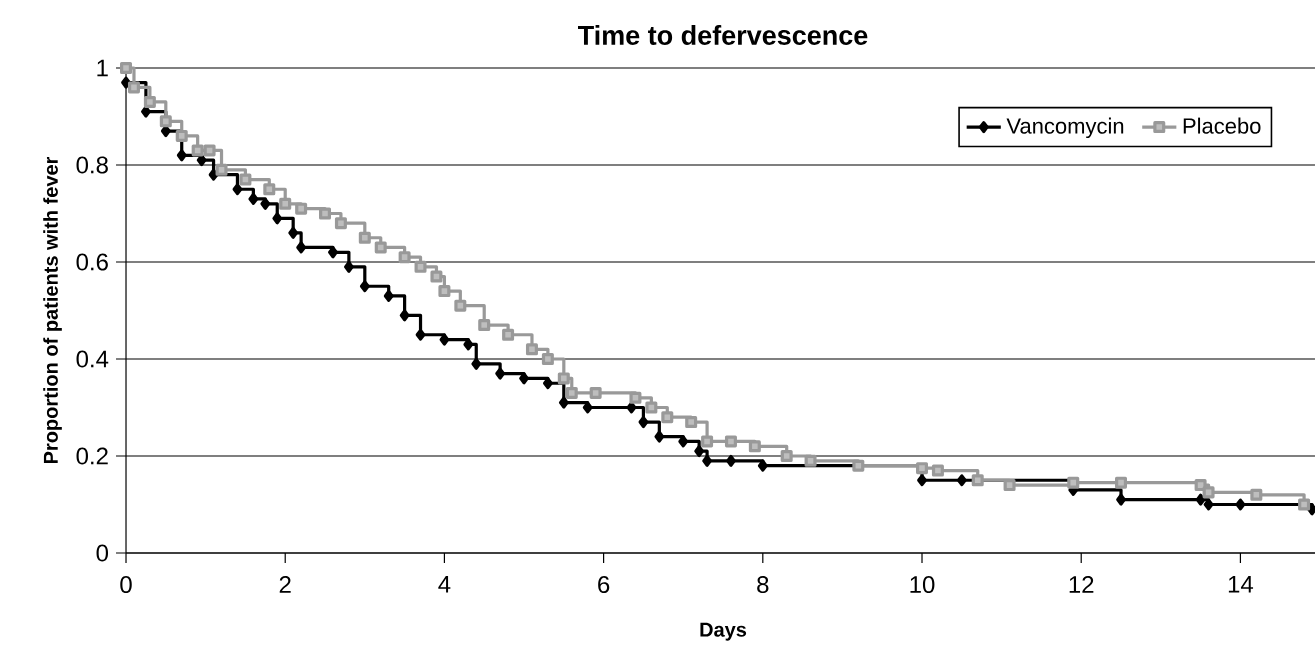 The width and height of the screenshot is (1315, 666). I want to click on chart-title: Time to defervescence, so click(723, 35).